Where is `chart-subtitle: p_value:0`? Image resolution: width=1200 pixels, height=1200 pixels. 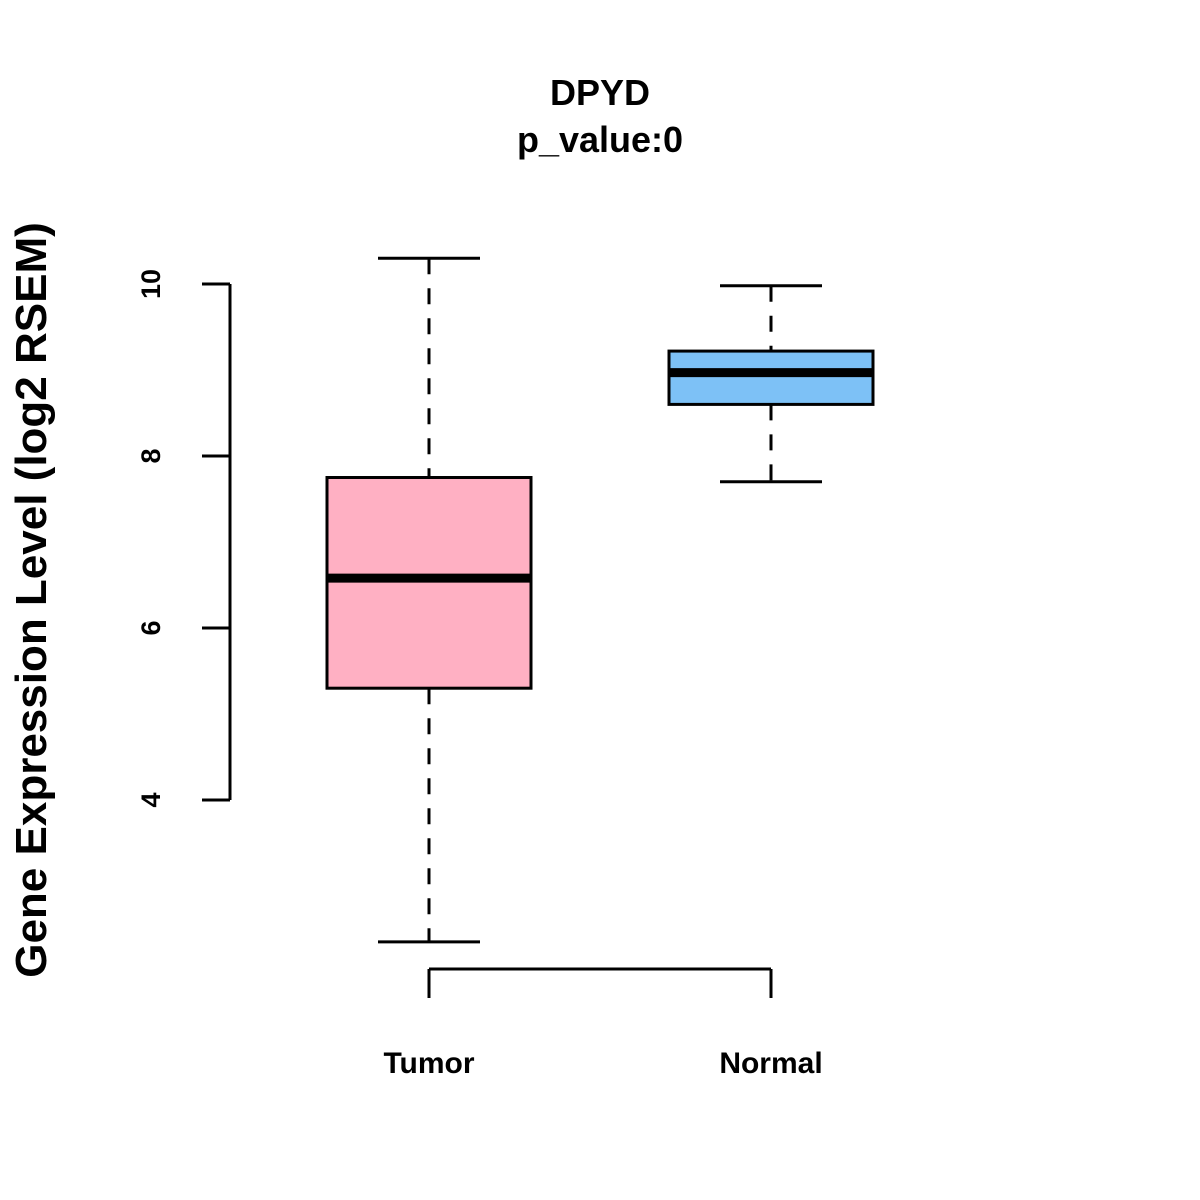
chart-subtitle: p_value:0 is located at coordinates (600, 139).